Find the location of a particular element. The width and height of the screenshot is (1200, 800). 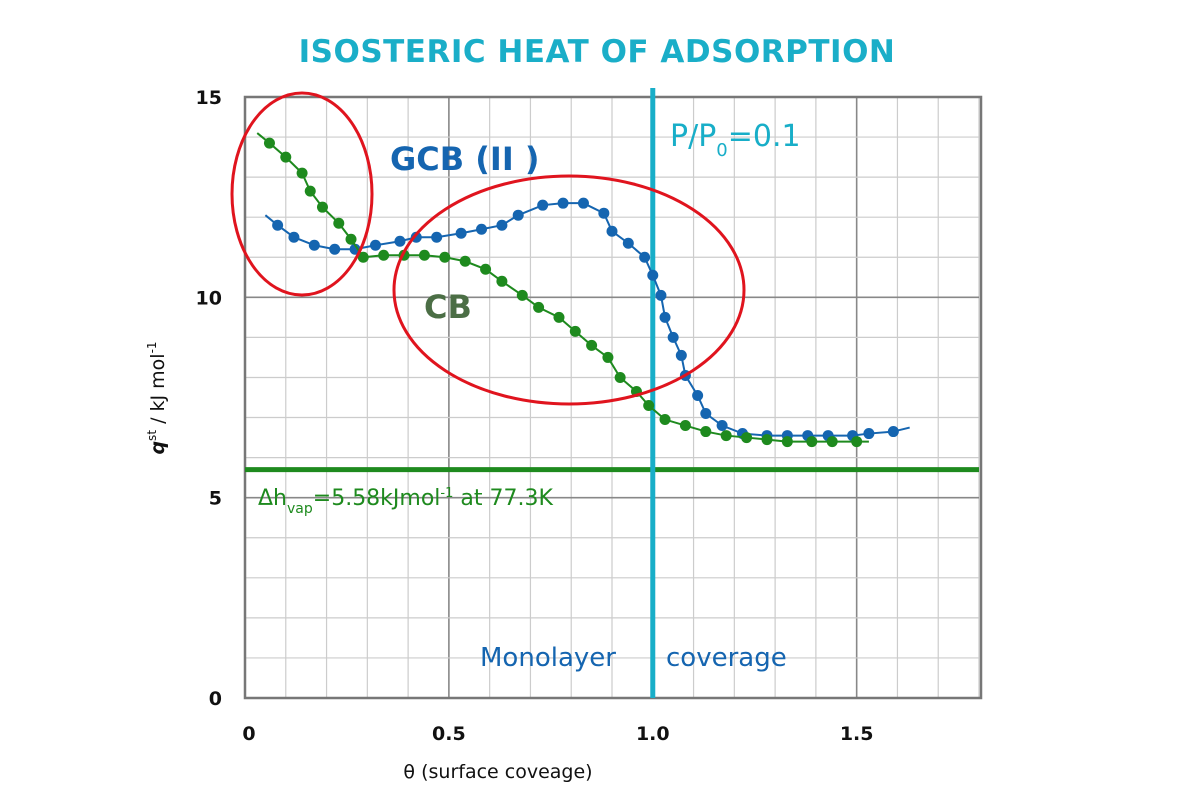

pp0-label: P/P0=0.1 is located at coordinates (735, 140).